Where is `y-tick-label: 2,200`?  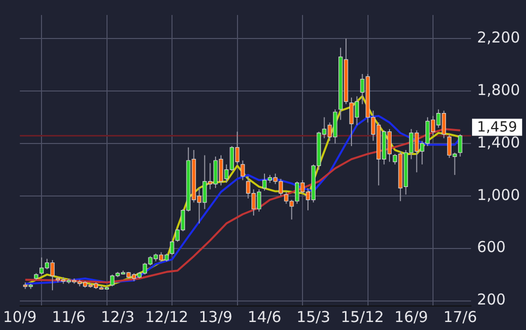
y-tick-label: 2,200 is located at coordinates (498, 37).